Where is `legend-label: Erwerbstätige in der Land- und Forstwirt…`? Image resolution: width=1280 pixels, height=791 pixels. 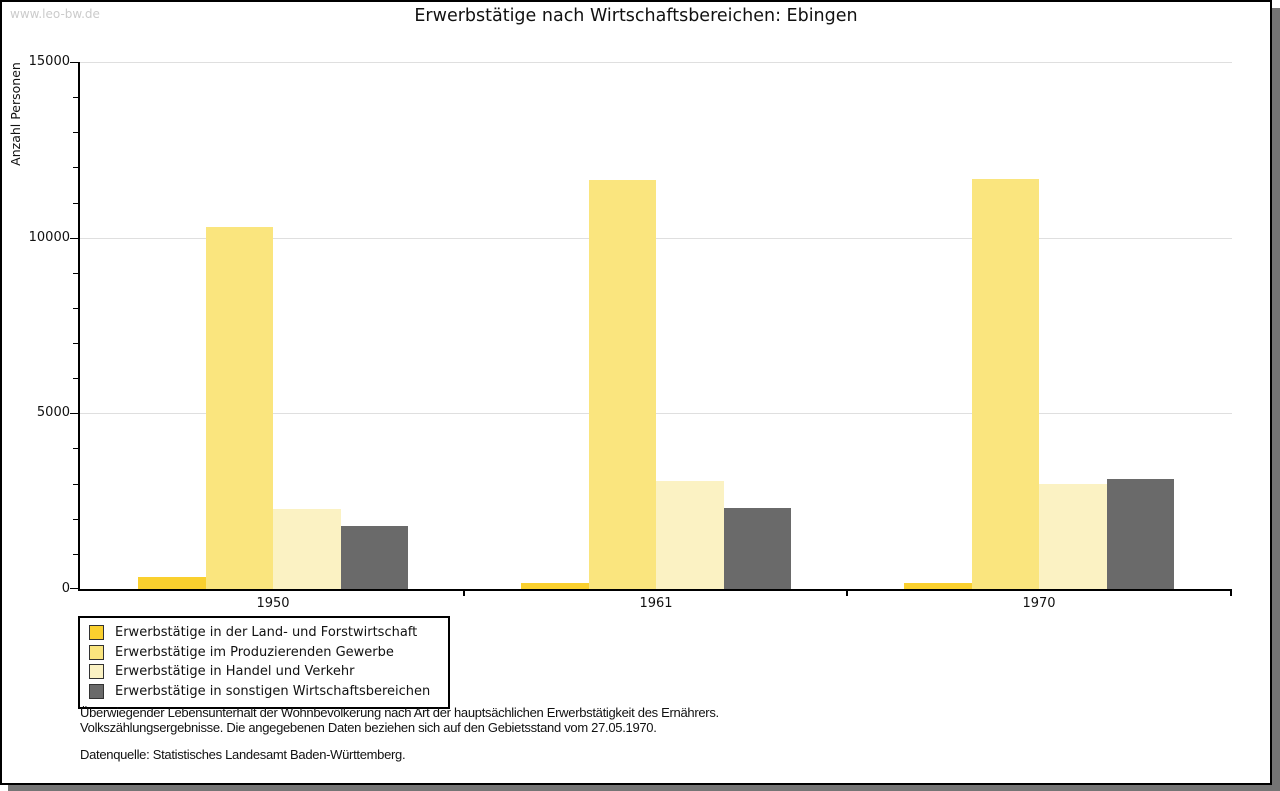 legend-label: Erwerbstätige in der Land- und Forstwirt… is located at coordinates (266, 633).